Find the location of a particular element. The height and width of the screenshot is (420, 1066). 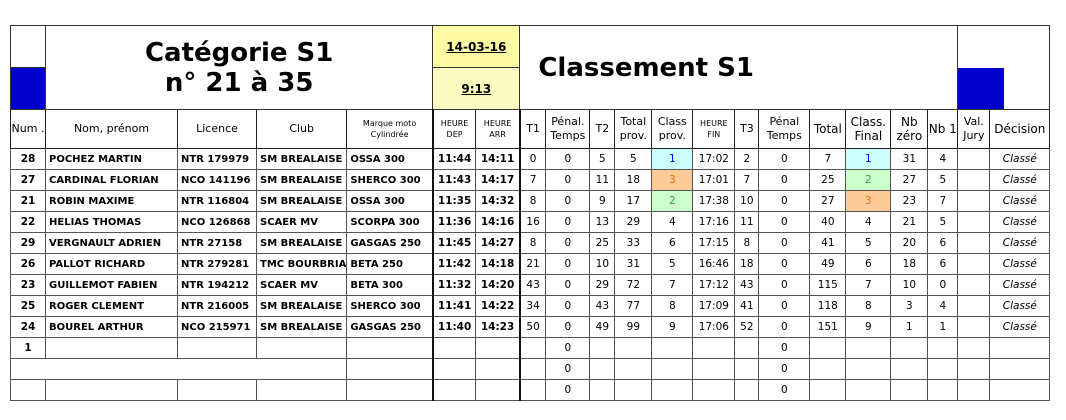

header-name: Nom, prénom is located at coordinates (111, 129).